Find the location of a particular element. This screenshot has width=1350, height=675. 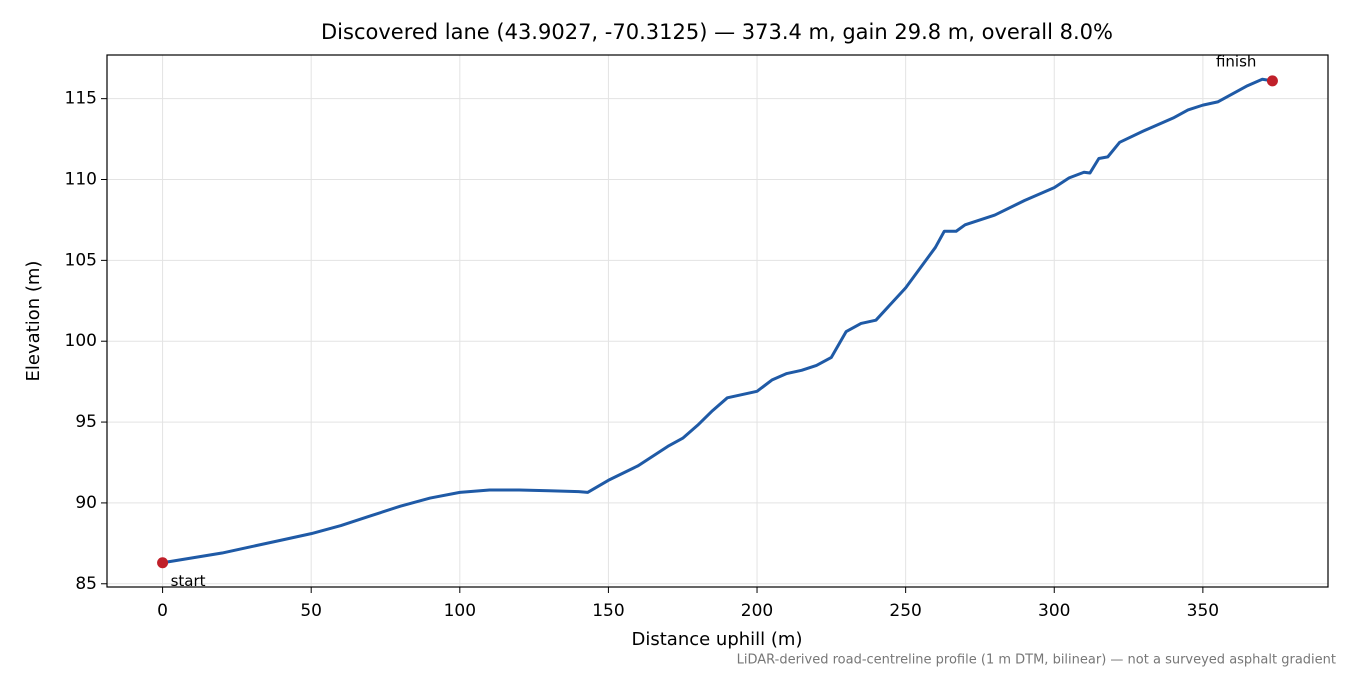

y-tick-label: 90 is located at coordinates (86, 503).